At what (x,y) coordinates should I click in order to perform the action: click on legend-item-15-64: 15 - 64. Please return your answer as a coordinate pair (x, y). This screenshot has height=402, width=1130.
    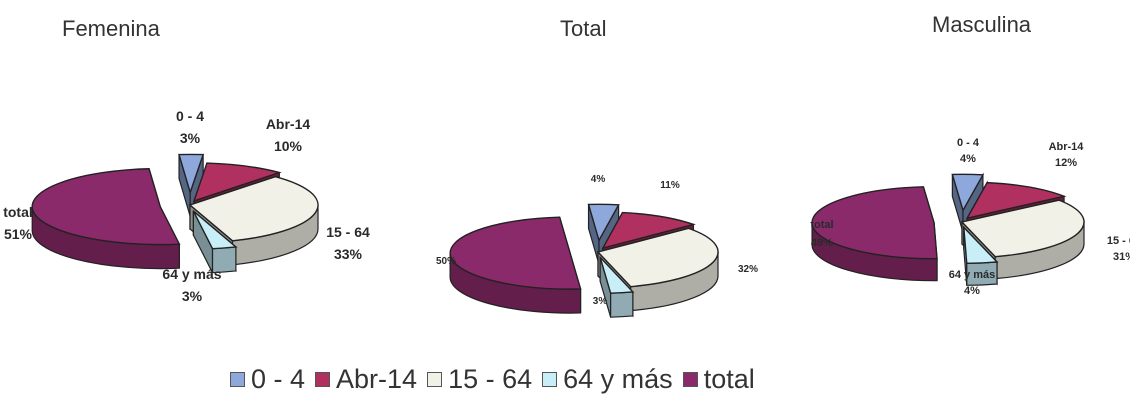
    Looking at the image, I should click on (479, 379).